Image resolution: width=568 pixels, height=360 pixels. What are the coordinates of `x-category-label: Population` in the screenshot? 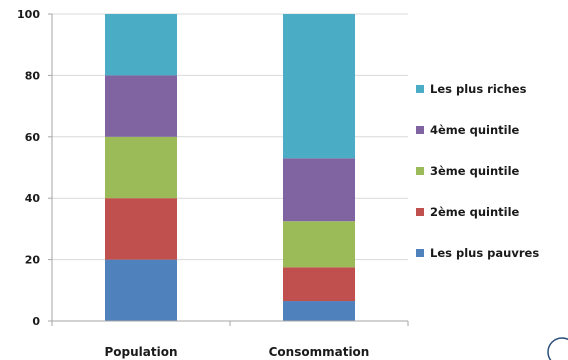 It's located at (140, 352).